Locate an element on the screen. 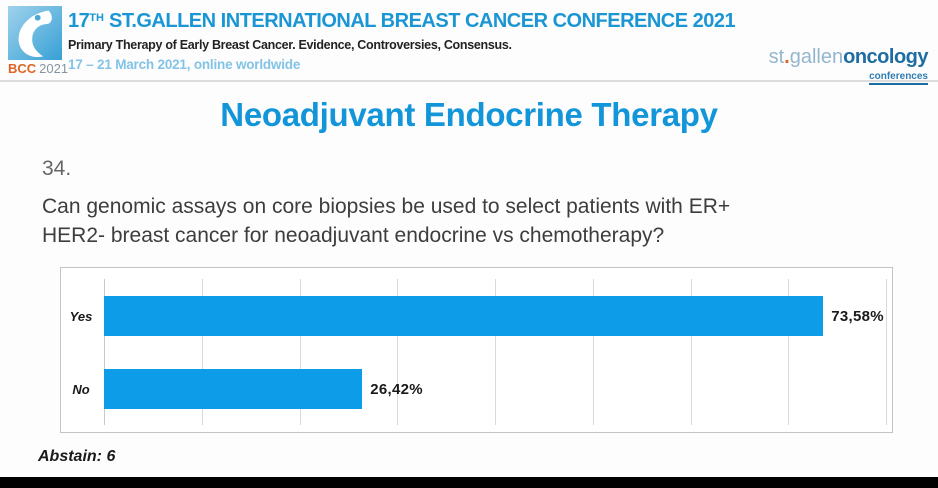 This screenshot has height=488, width=938. bcc-logo-text: BCC is located at coordinates (22, 68).